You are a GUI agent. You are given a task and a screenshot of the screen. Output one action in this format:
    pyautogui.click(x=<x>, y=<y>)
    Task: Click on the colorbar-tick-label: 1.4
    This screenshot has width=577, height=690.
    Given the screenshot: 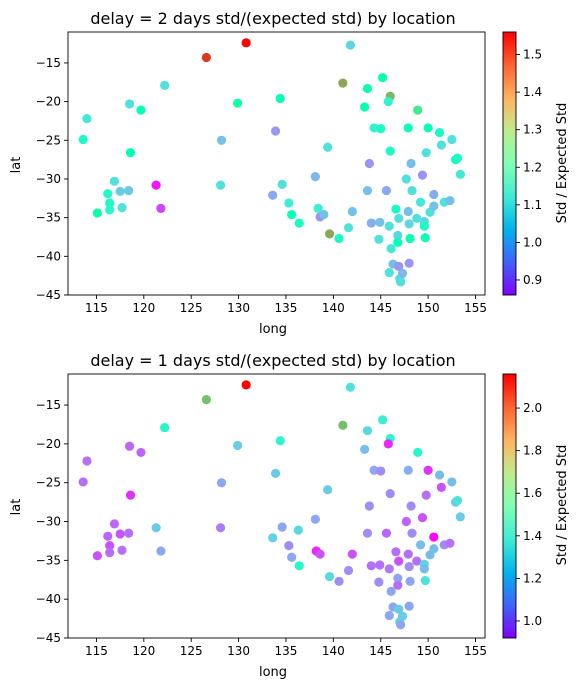 What is the action you would take?
    pyautogui.click(x=532, y=536)
    